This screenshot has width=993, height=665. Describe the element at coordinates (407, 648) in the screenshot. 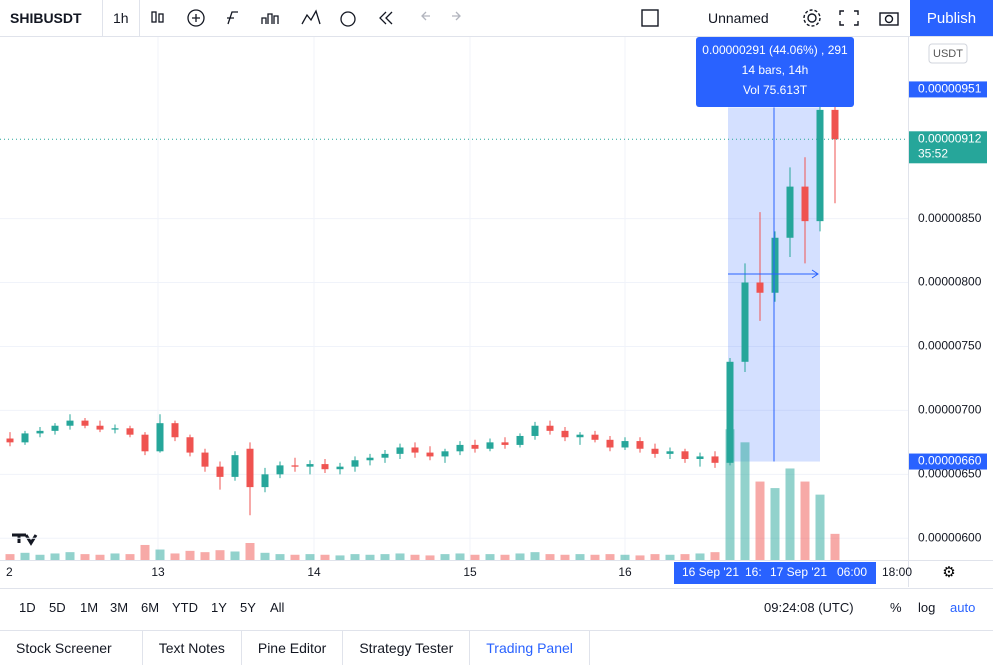

I see `tab: Strategy Tester` at that location.